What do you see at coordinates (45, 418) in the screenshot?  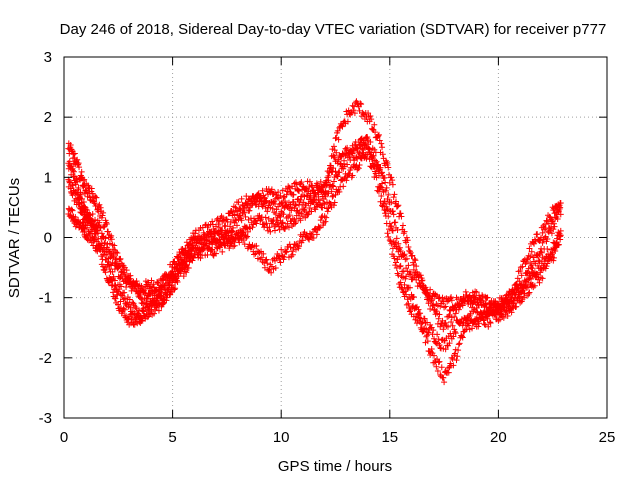 I see `y-tick-label: -3` at bounding box center [45, 418].